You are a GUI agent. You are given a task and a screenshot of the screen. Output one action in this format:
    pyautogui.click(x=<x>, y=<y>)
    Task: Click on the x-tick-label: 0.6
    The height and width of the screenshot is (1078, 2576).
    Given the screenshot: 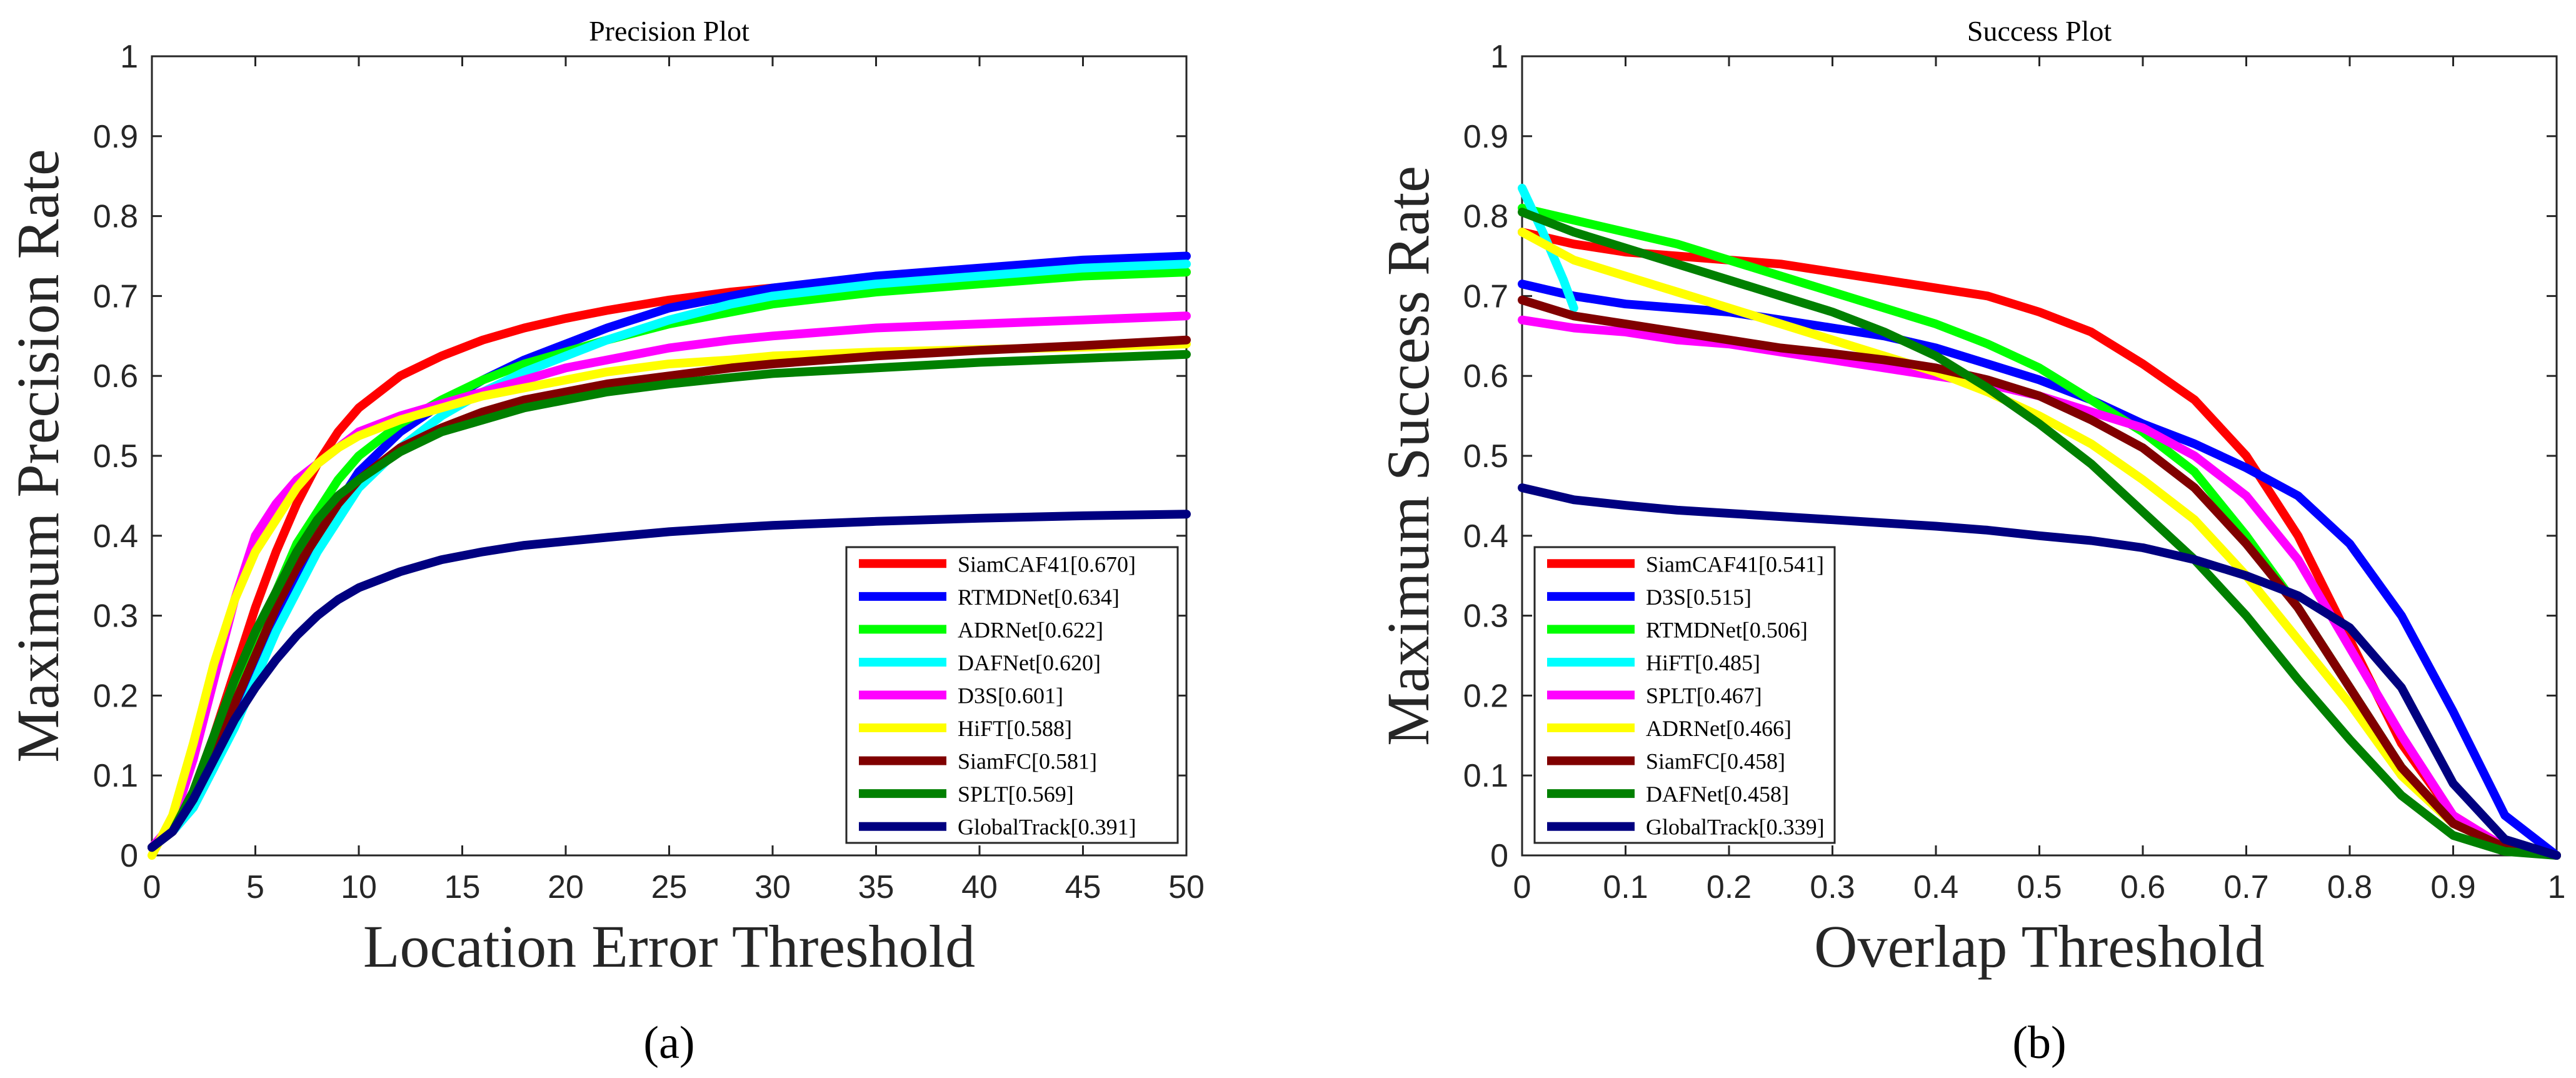 What is the action you would take?
    pyautogui.click(x=2142, y=887)
    